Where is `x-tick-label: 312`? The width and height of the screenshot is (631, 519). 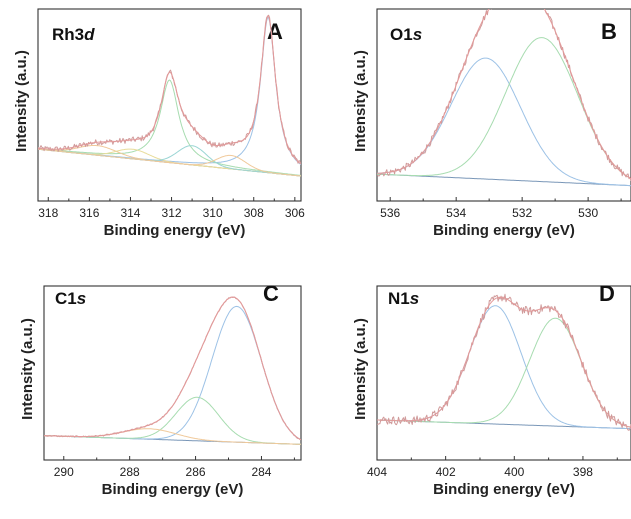 x-tick-label: 312 is located at coordinates (172, 213).